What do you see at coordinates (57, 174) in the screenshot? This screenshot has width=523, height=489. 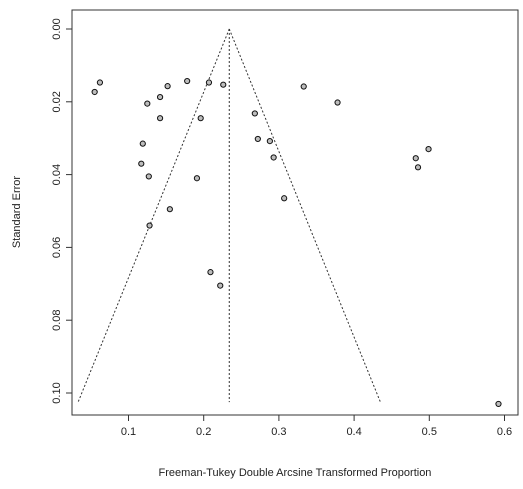 I see `y-tick-label: 0.04` at bounding box center [57, 174].